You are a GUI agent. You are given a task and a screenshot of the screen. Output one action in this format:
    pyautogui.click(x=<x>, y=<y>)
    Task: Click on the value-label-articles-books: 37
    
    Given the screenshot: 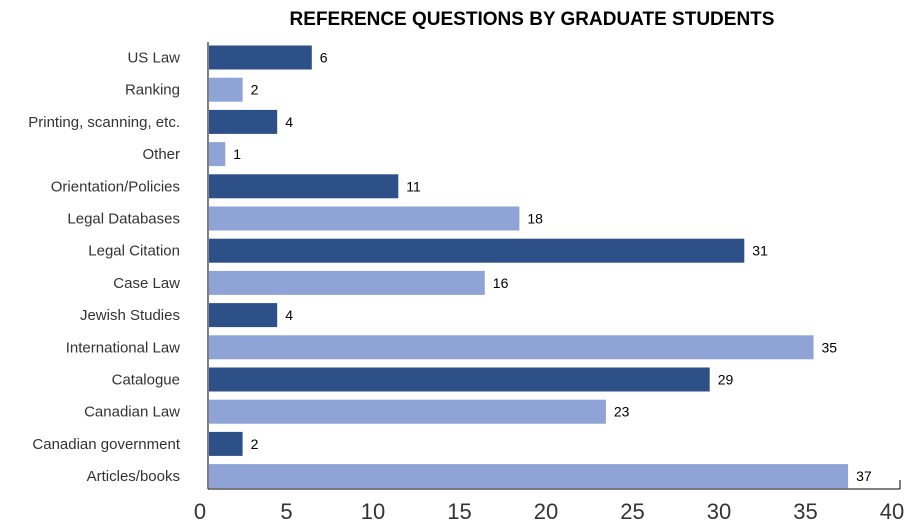 What is the action you would take?
    pyautogui.click(x=864, y=476)
    